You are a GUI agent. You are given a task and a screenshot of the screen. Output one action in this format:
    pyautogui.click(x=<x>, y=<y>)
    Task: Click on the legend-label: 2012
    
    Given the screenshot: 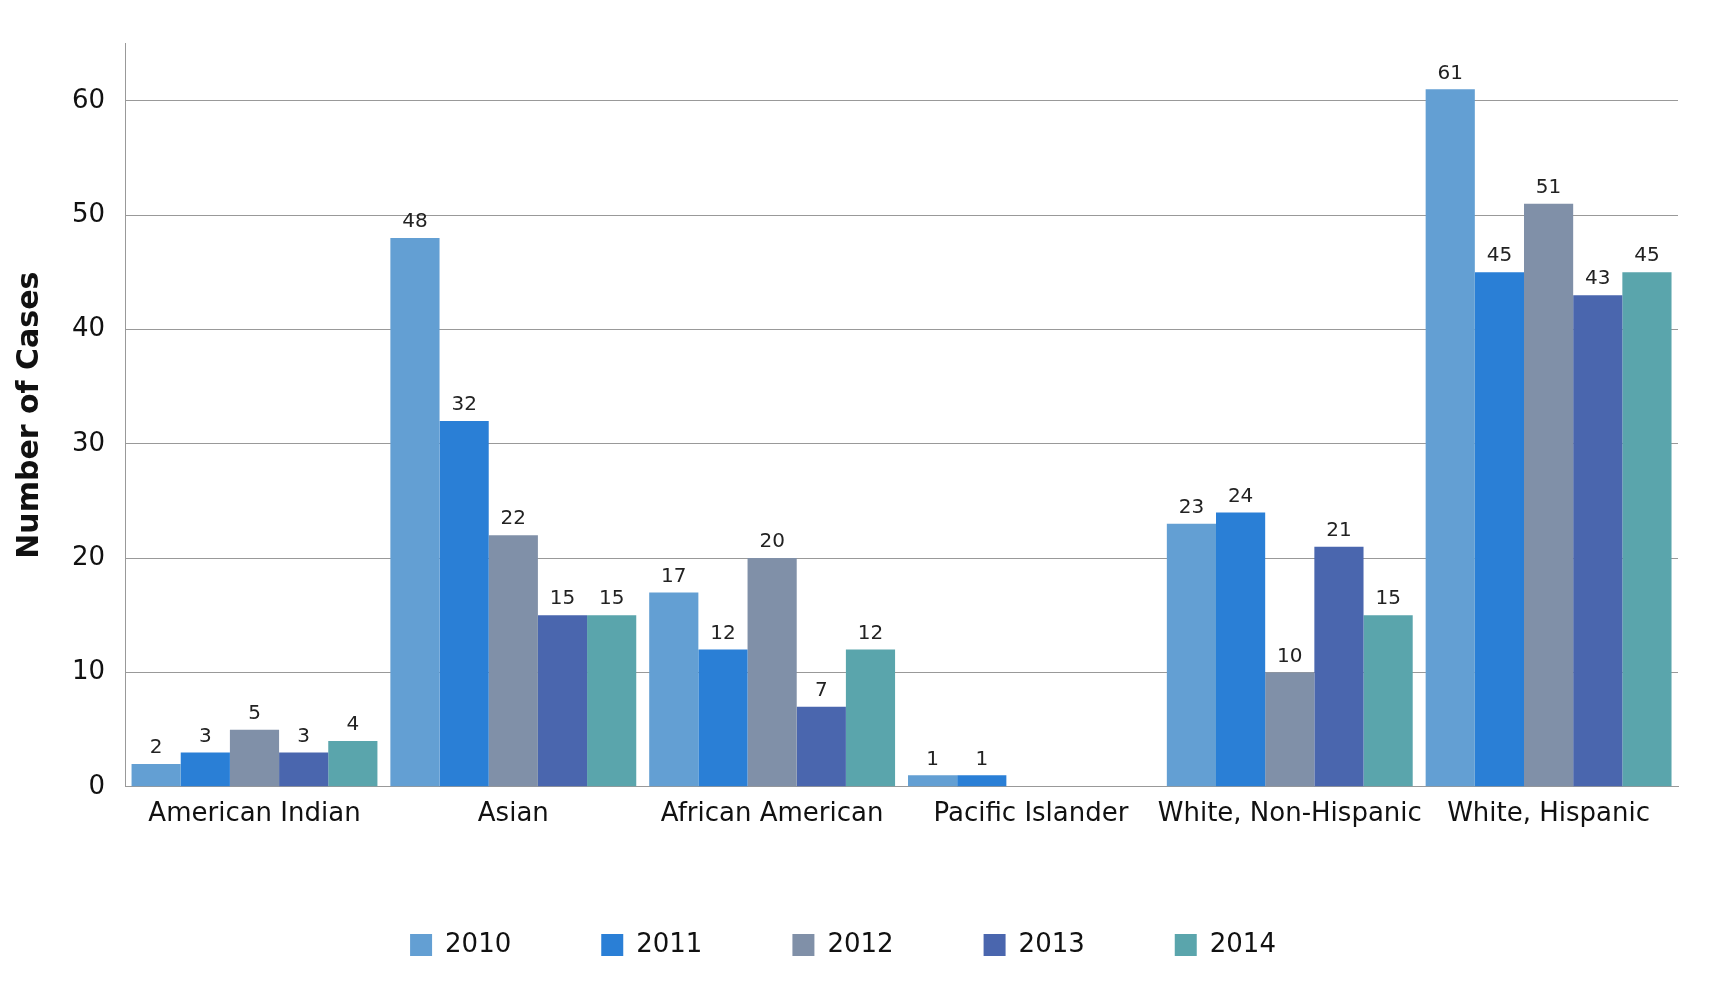 What is the action you would take?
    pyautogui.click(x=860, y=942)
    